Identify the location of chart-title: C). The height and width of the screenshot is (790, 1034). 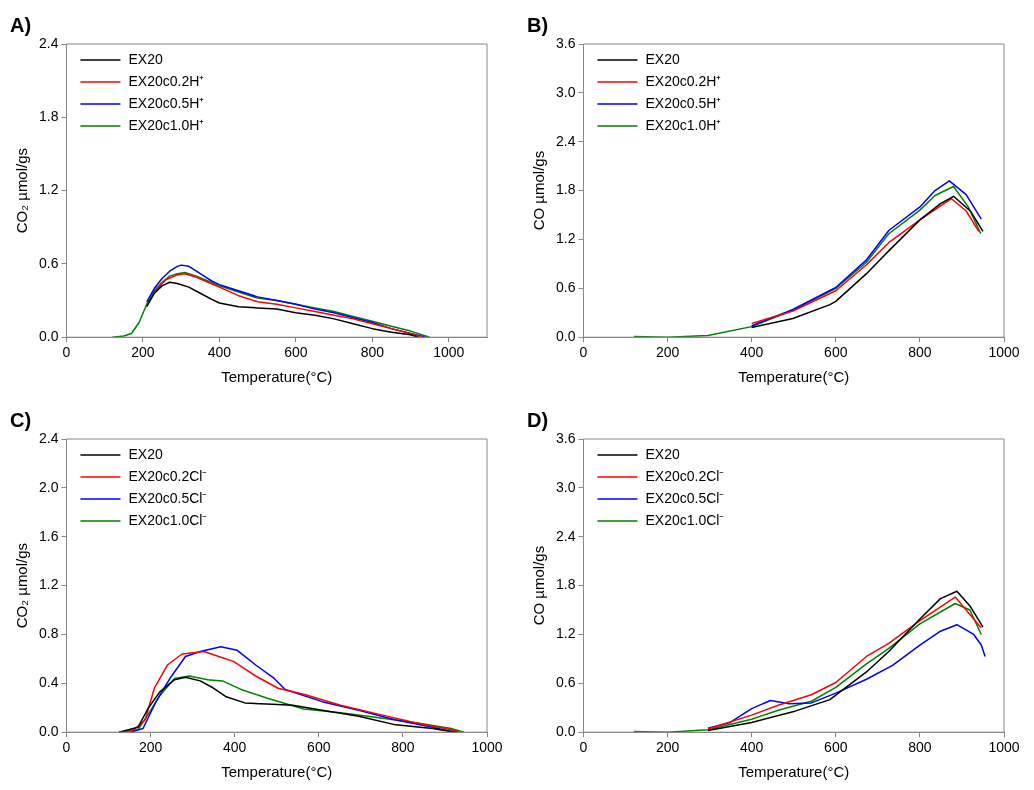
(21, 419).